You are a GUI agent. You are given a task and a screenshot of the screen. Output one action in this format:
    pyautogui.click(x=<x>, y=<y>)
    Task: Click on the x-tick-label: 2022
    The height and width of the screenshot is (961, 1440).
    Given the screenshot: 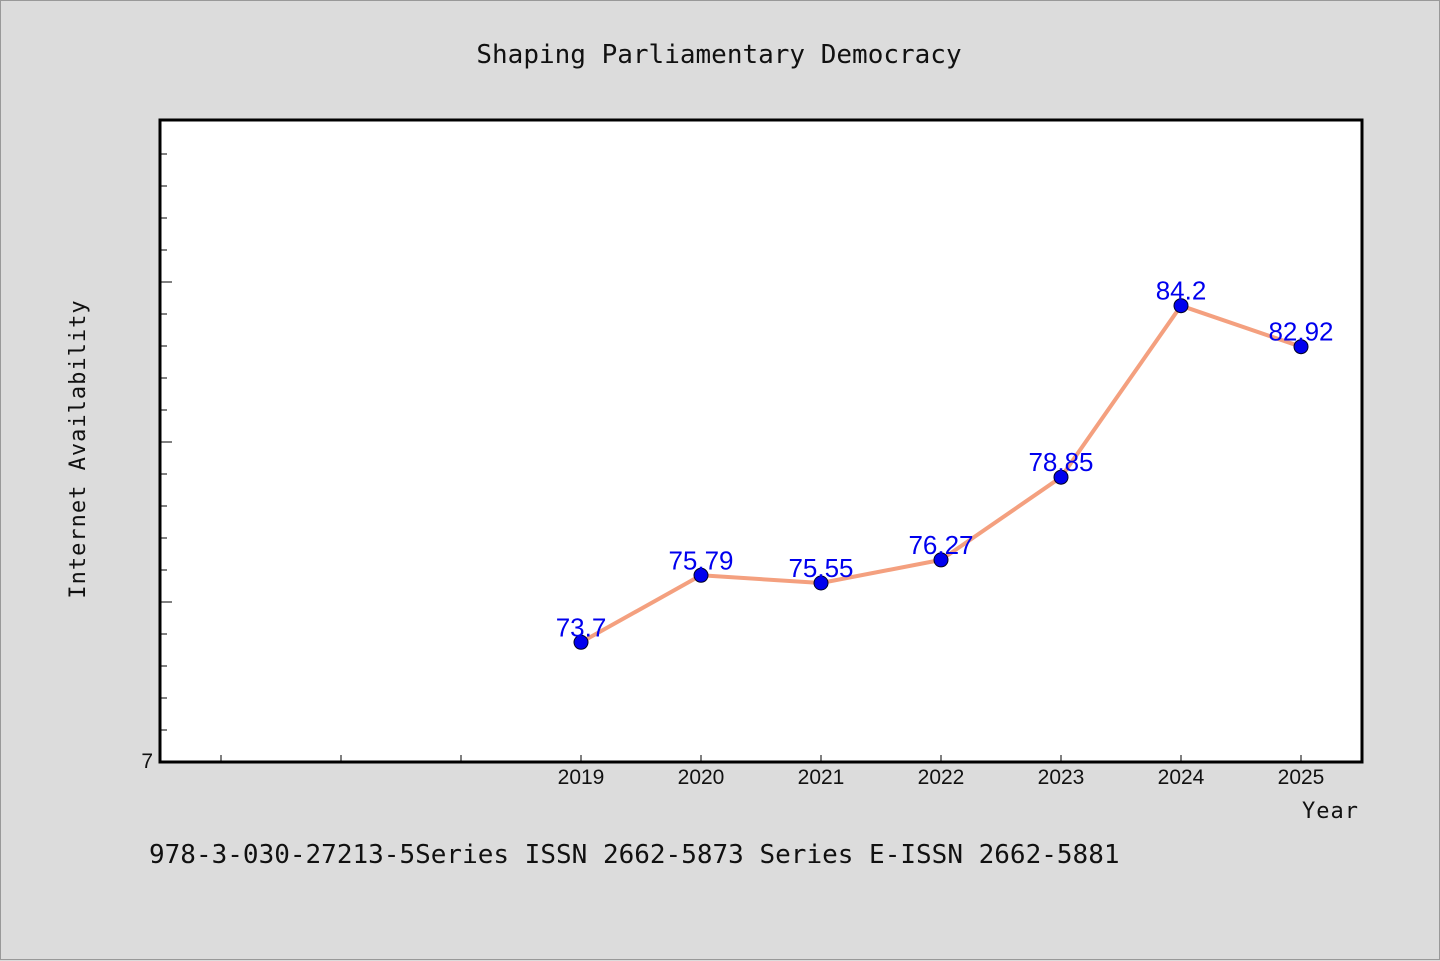 What is the action you would take?
    pyautogui.click(x=941, y=777)
    